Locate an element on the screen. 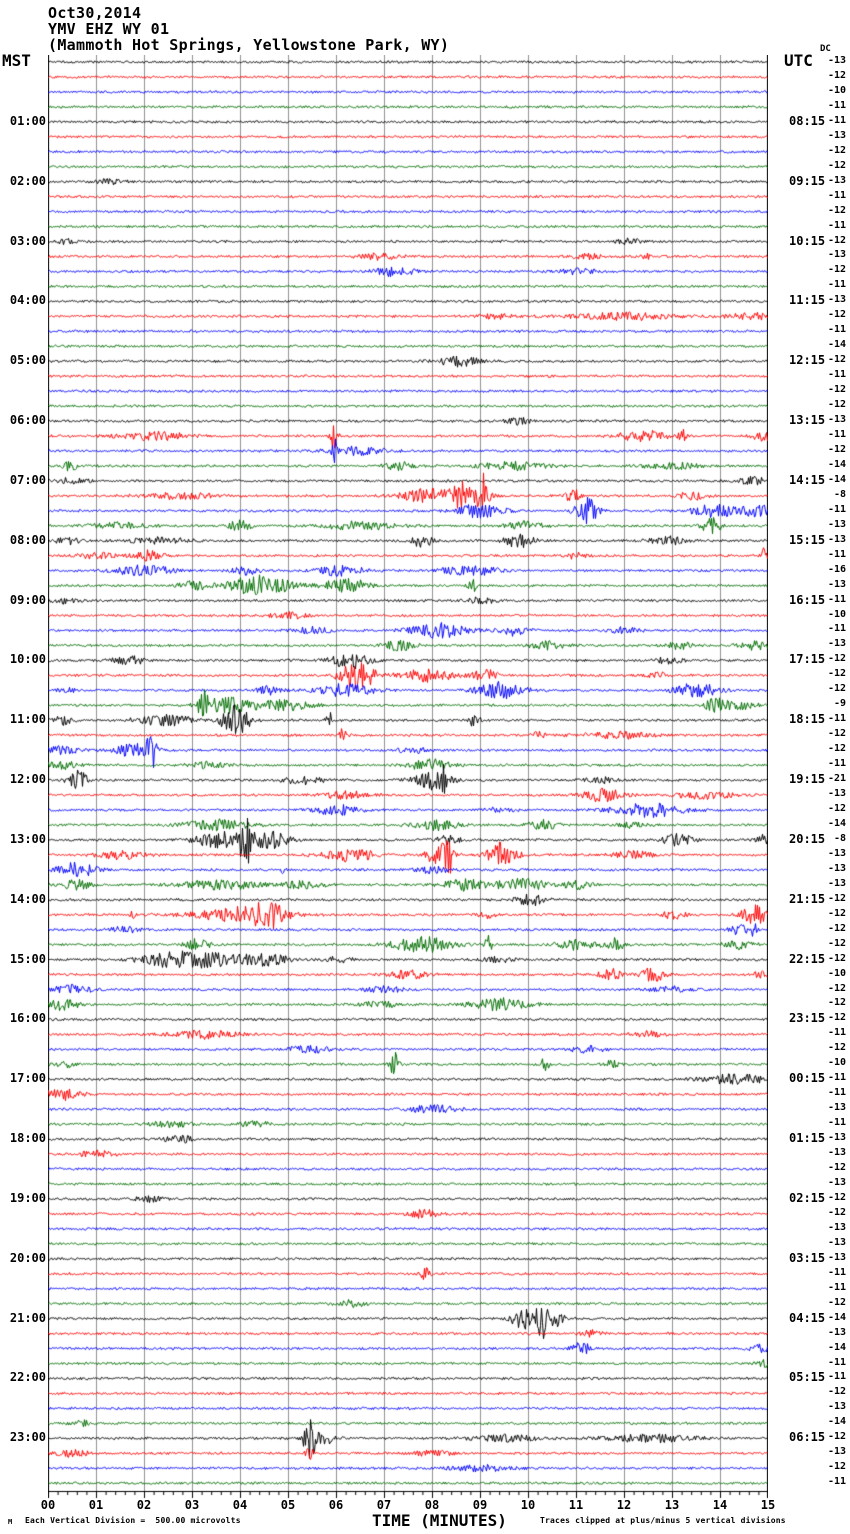 This screenshot has width=850, height=1534. mst-time-label: 01:00 is located at coordinates (27, 120).